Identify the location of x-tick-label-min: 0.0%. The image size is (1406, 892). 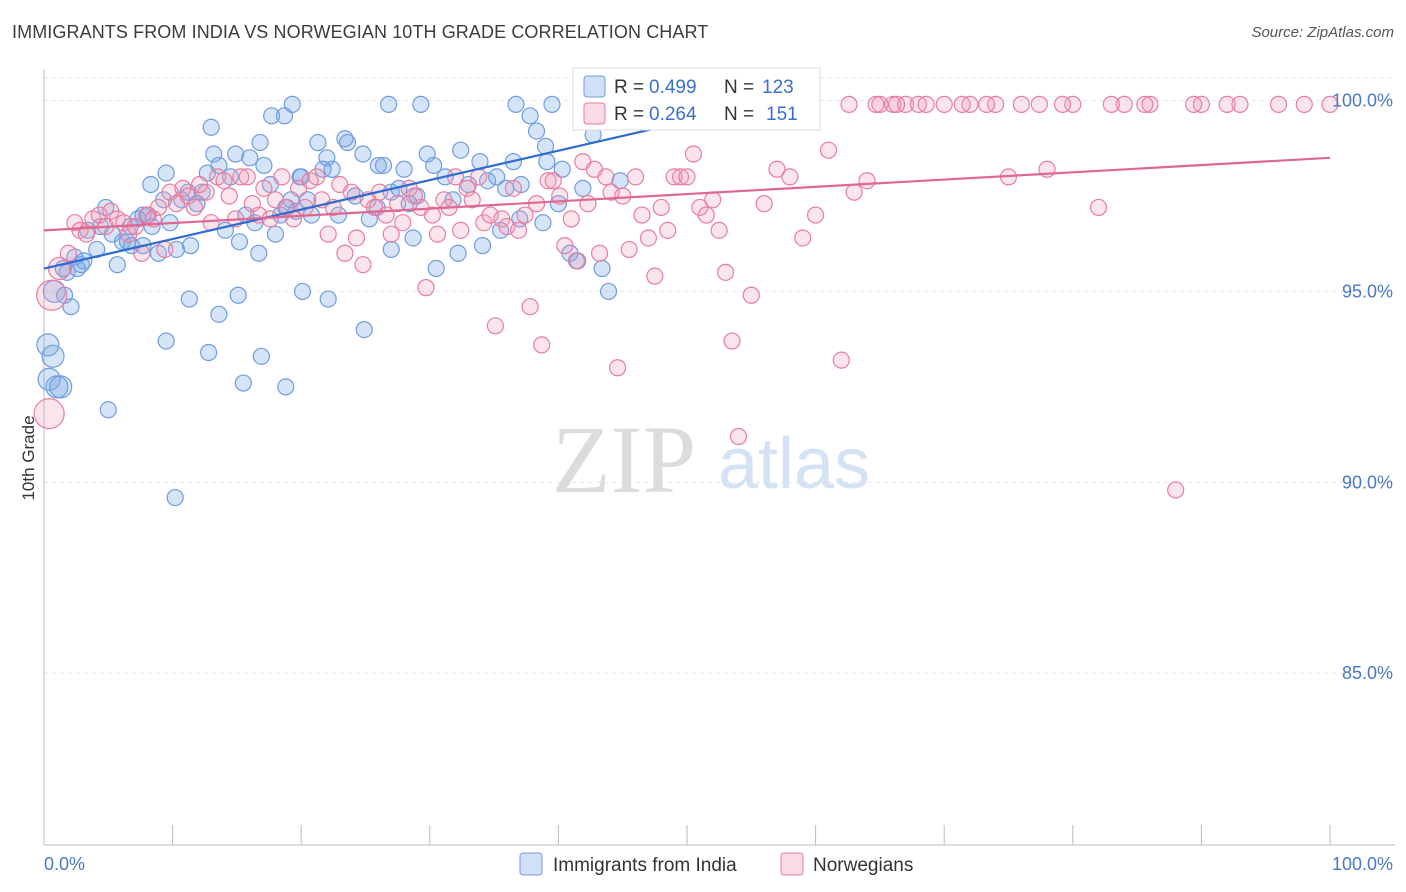
(64, 864).